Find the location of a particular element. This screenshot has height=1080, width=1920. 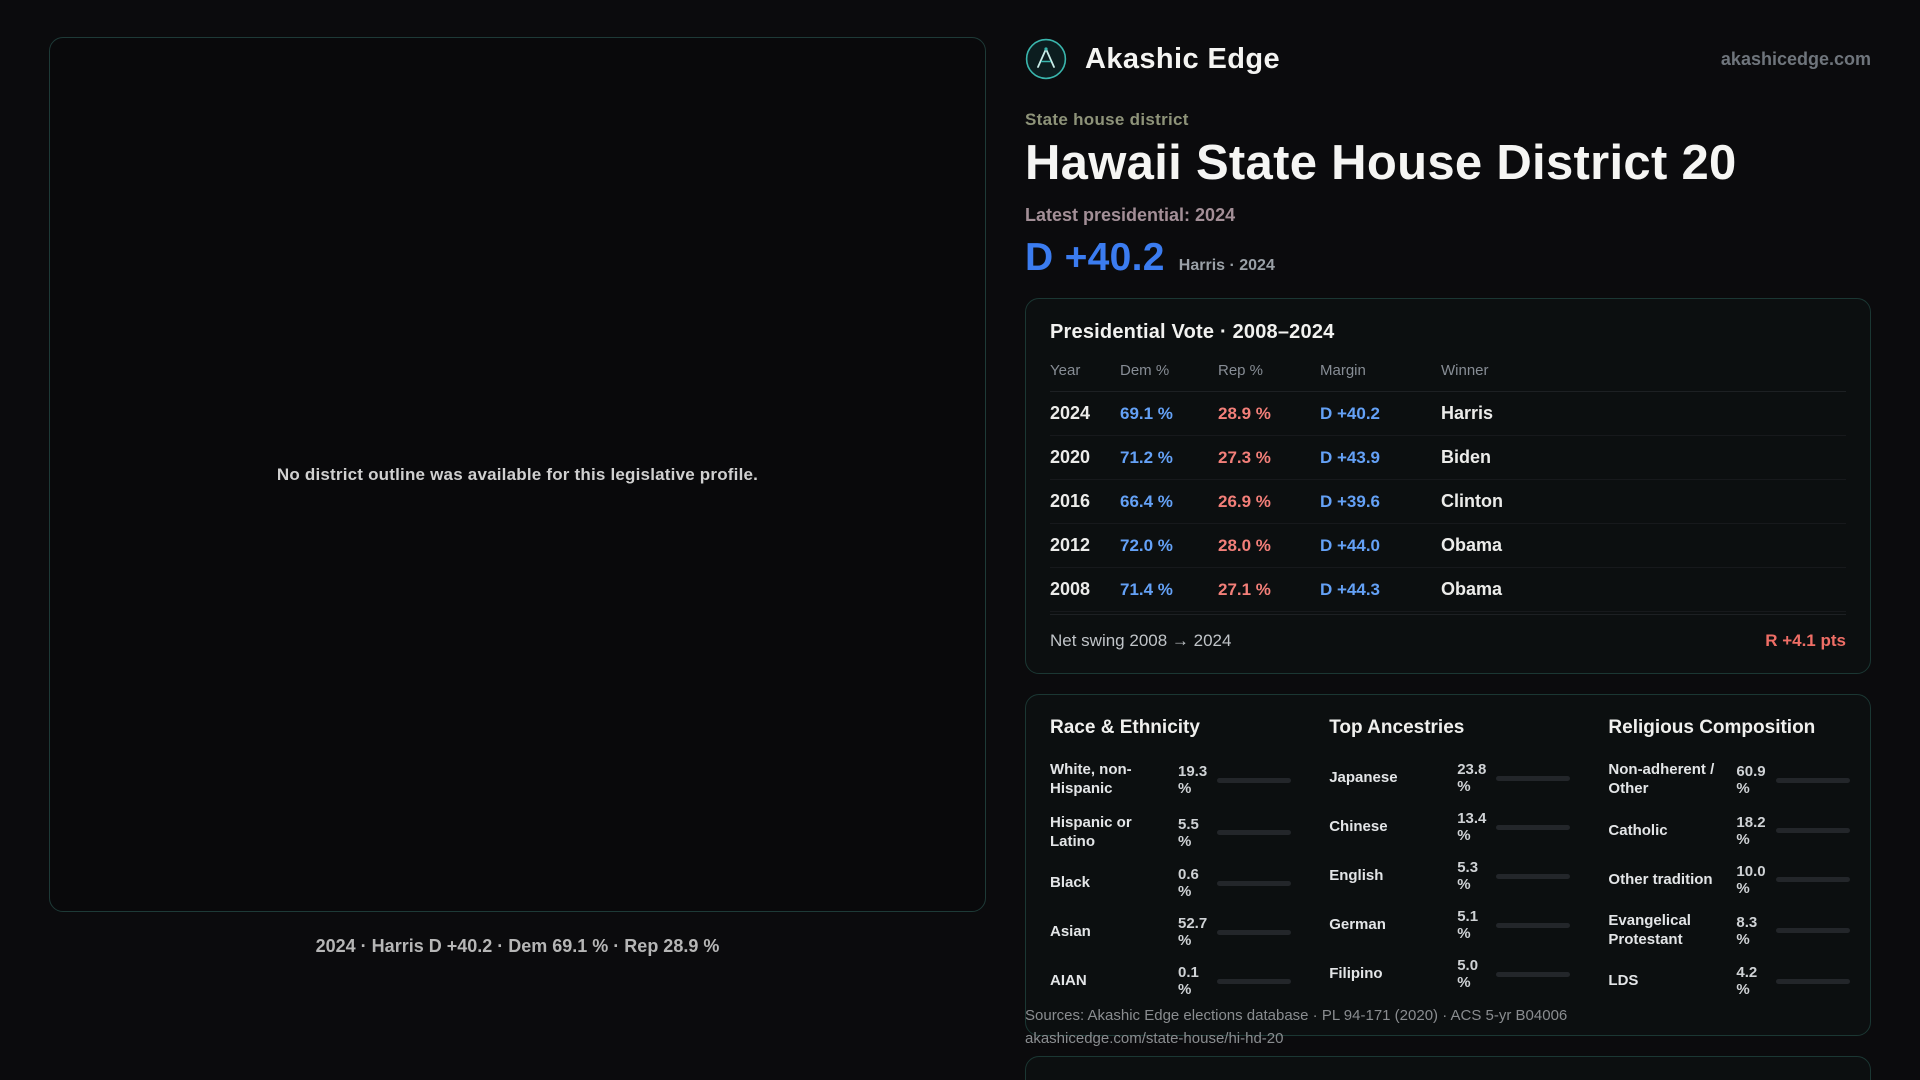

demo-value: 23.8 % is located at coordinates (1472, 778).